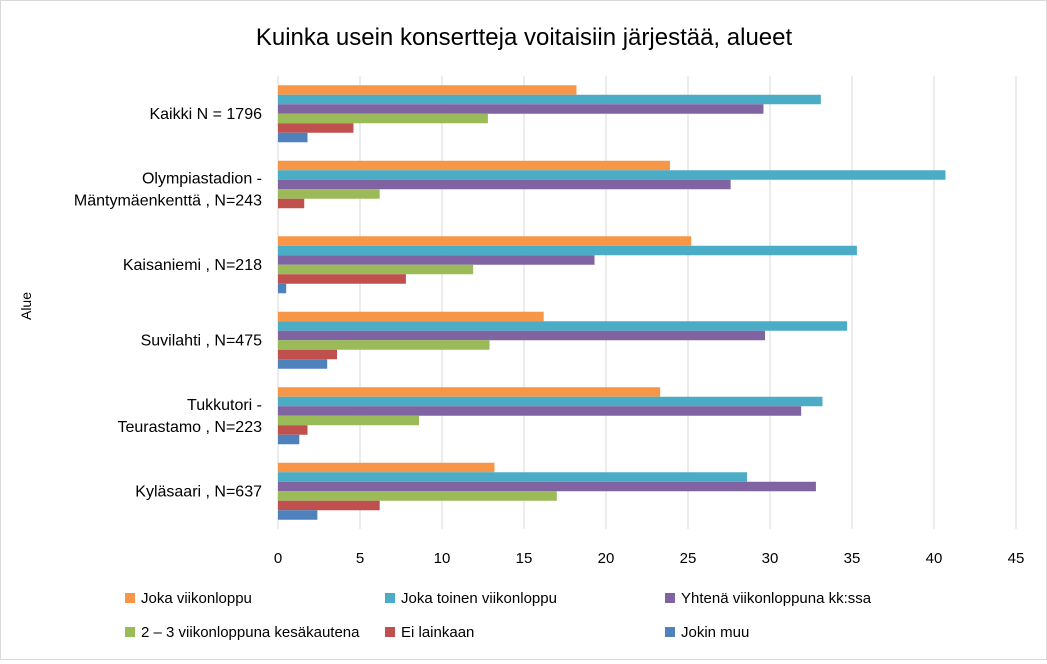  I want to click on x-tick-label: 35, so click(852, 558).